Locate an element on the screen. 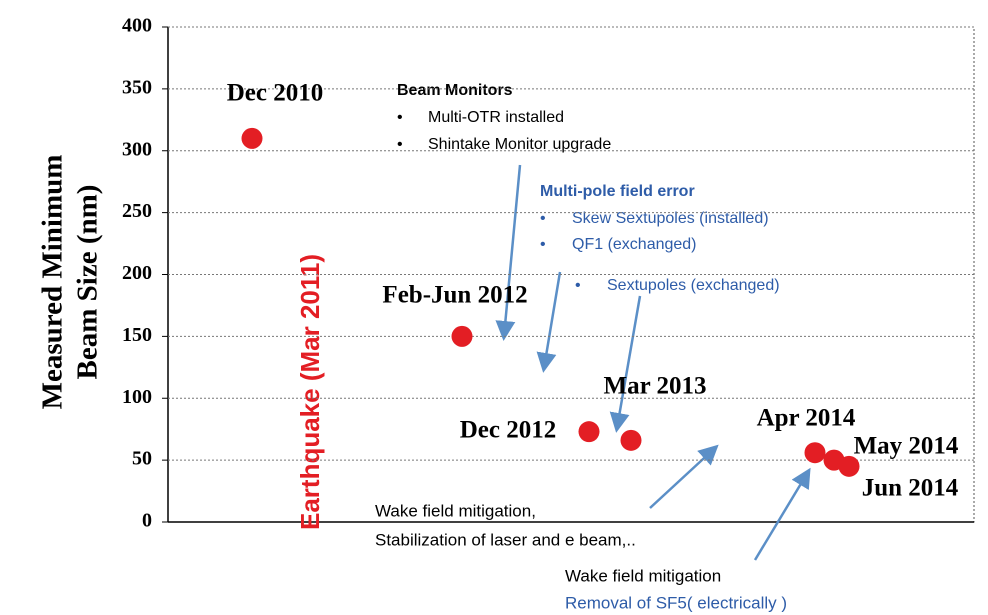 The image size is (988, 615). y-axis-label: Beam Size (nm) is located at coordinates (88, 282).